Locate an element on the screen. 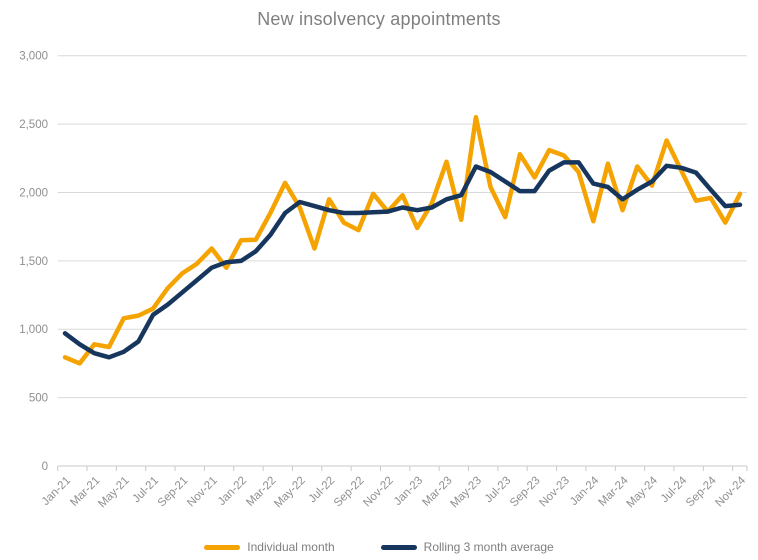  chart-title: New insolvency appointments is located at coordinates (379, 19).